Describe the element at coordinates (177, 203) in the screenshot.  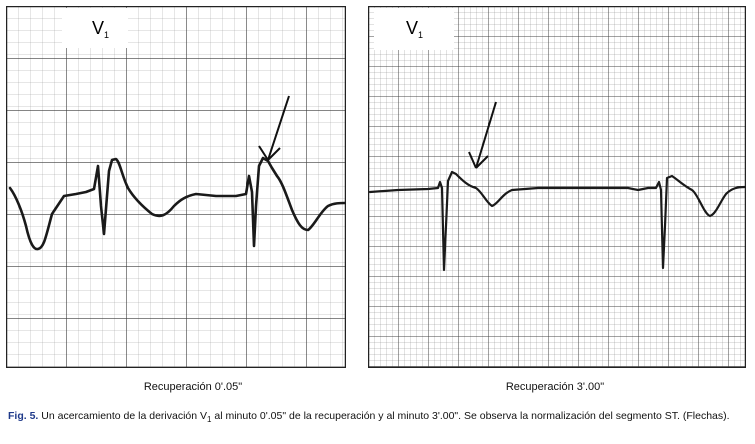
I see `ecg-trace-left` at that location.